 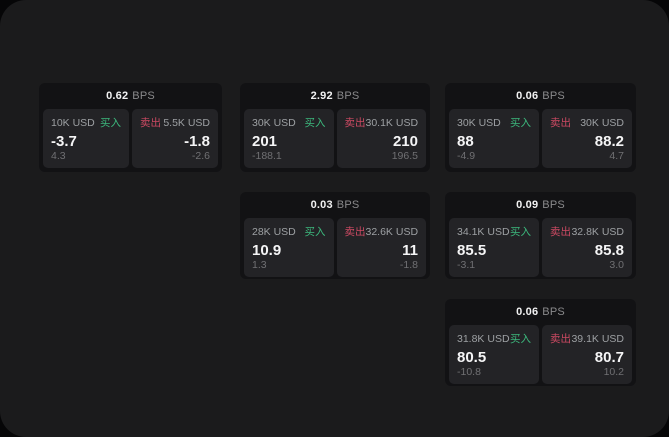 What do you see at coordinates (609, 250) in the screenshot?
I see `sell-price: 85.8` at bounding box center [609, 250].